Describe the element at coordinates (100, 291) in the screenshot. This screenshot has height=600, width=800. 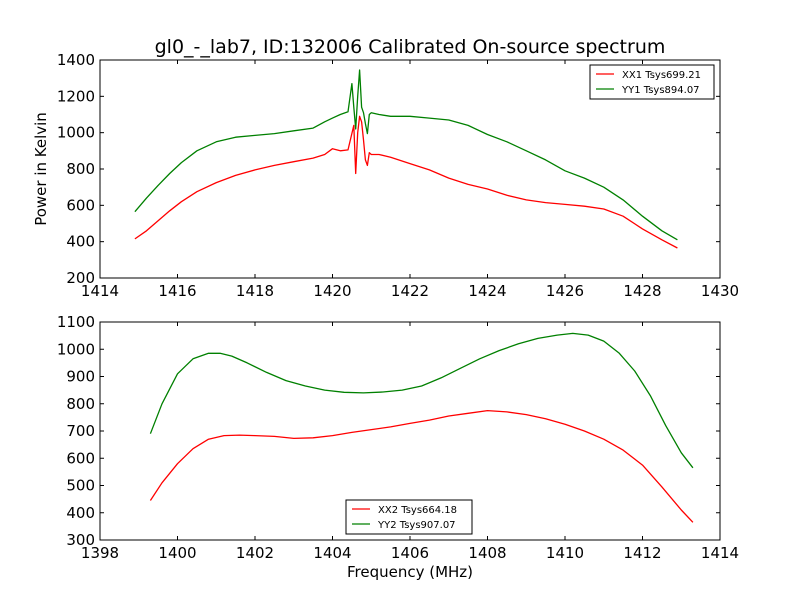
I see `top-x-tick-label: 1414` at that location.